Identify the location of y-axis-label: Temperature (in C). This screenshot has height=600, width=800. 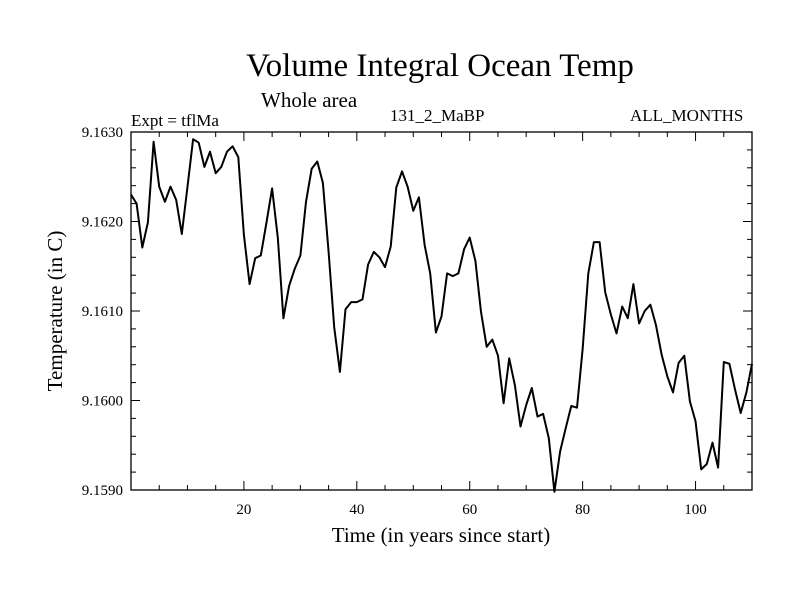
(55, 311).